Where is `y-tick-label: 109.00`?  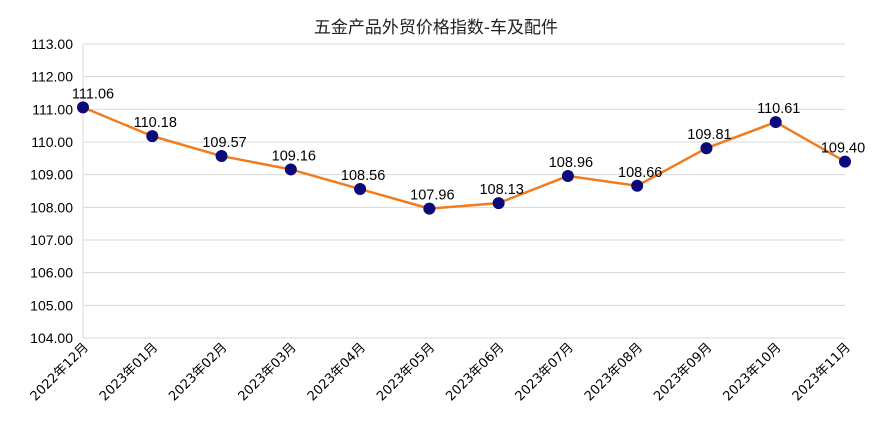
y-tick-label: 109.00 is located at coordinates (51, 175).